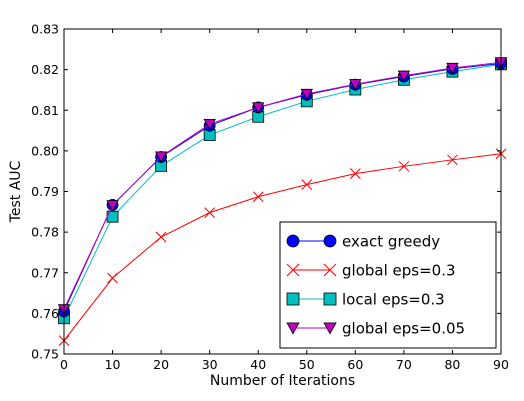 The width and height of the screenshot is (524, 401). What do you see at coordinates (393, 300) in the screenshot?
I see `legend-label: local eps=0.3` at bounding box center [393, 300].